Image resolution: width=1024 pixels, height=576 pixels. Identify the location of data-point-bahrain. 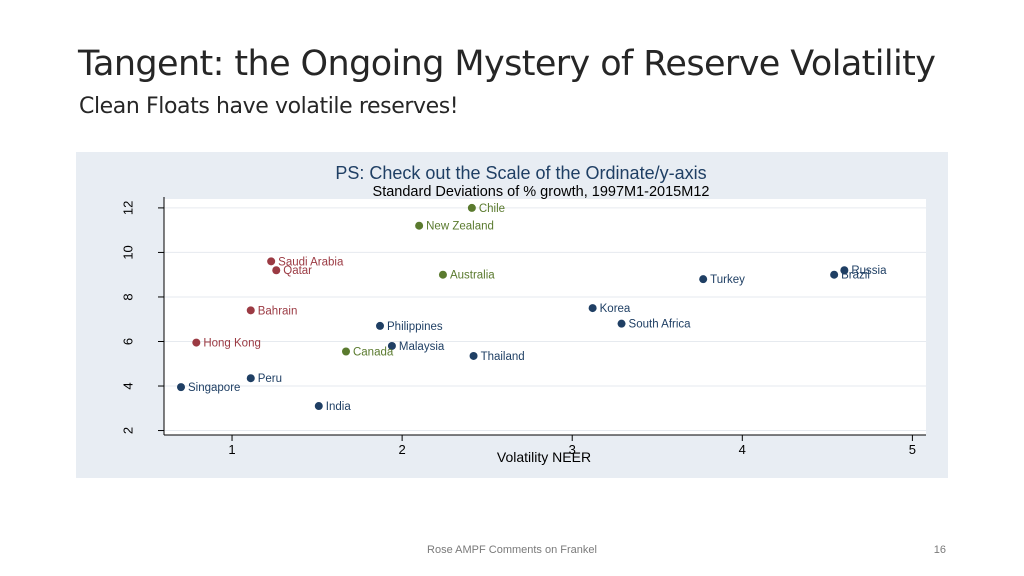
(250, 310).